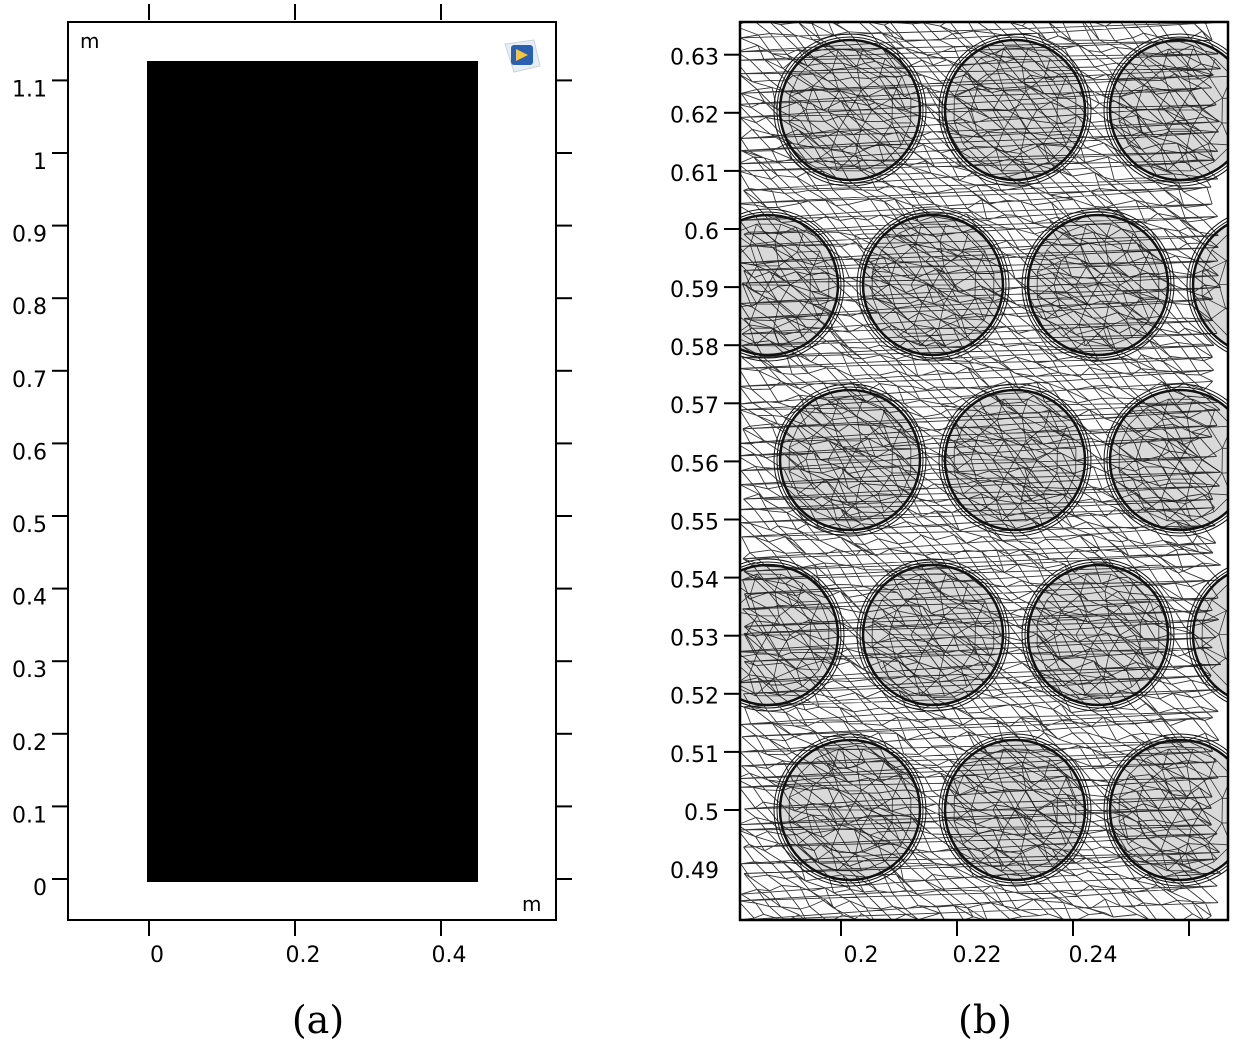  What do you see at coordinates (157, 955) in the screenshot?
I see `x-tick-label: 0` at bounding box center [157, 955].